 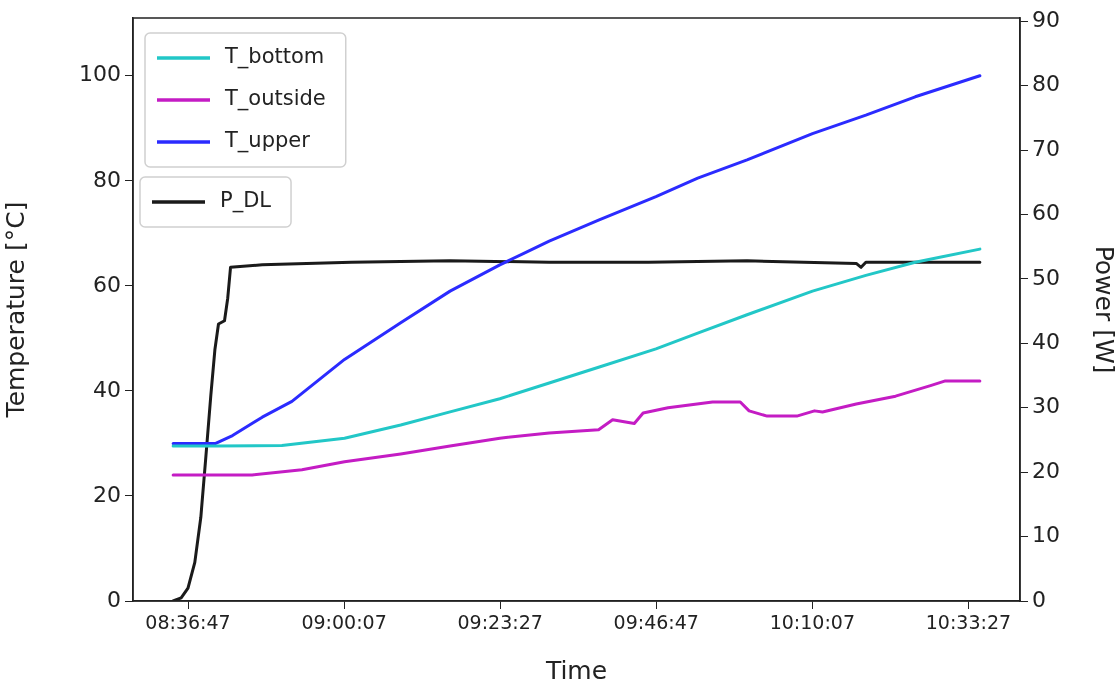 I want to click on y-tick-label: 60, so click(x=107, y=284).